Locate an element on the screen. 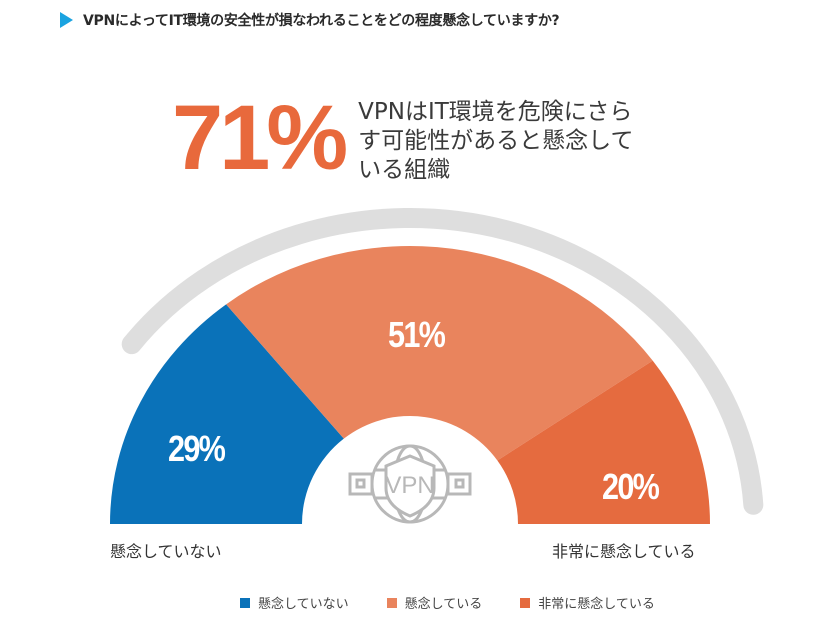 The width and height of the screenshot is (826, 620). slice-label-very-concerned: 20% is located at coordinates (631, 486).